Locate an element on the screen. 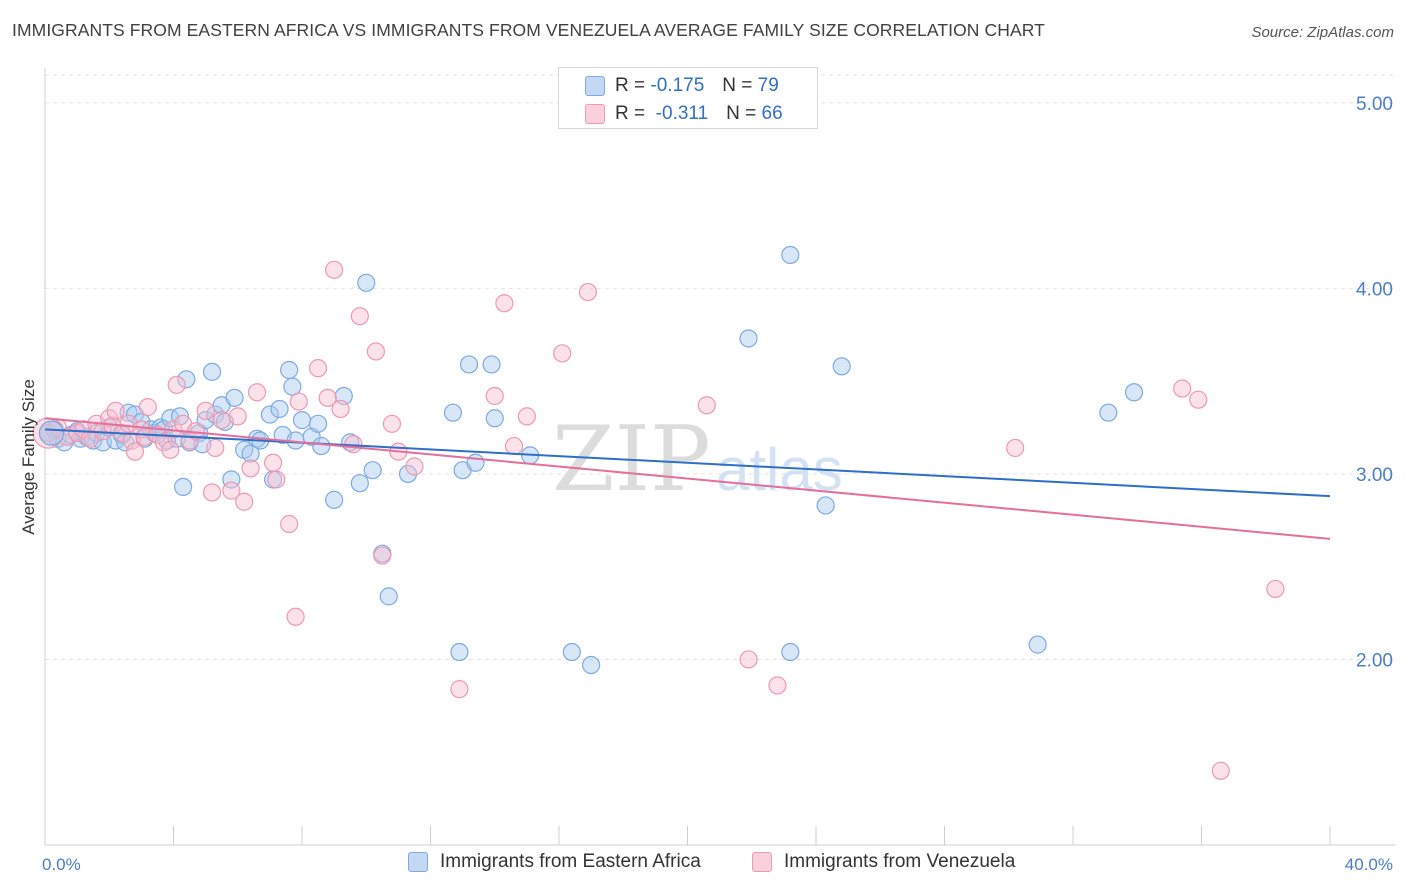  legend-r-value: -0.175 is located at coordinates (677, 85).